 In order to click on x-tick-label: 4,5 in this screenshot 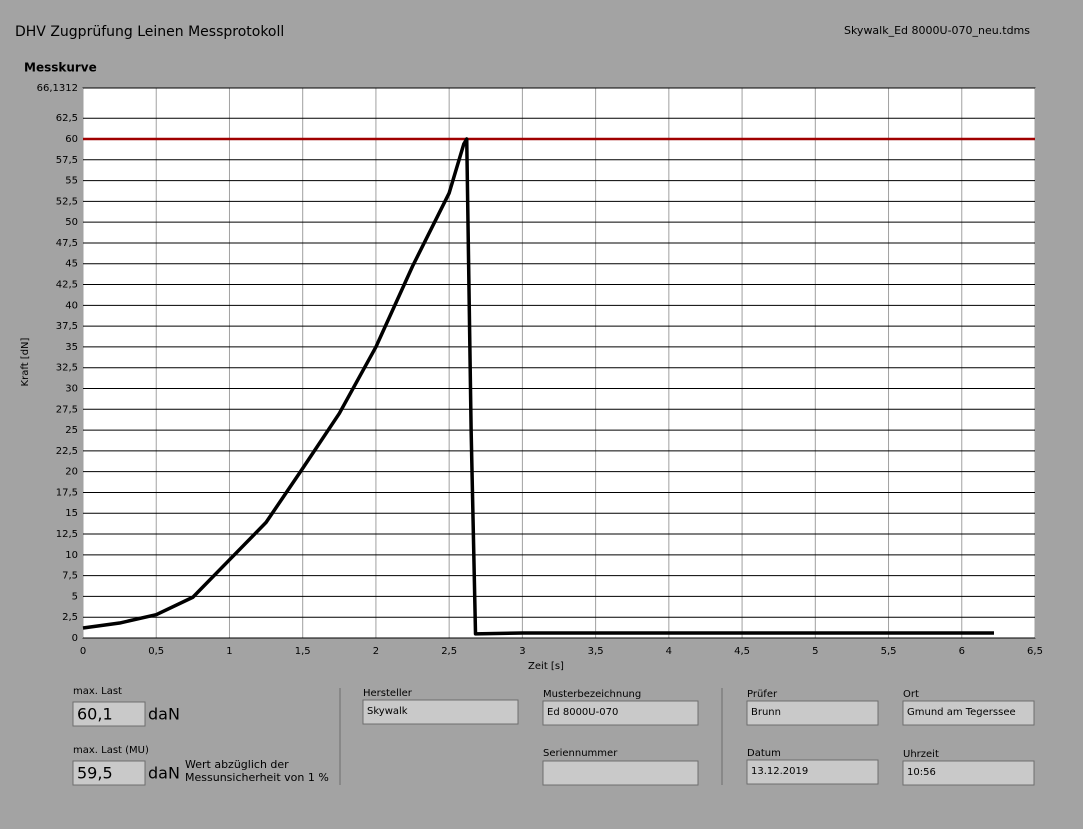, I will do `click(742, 651)`.